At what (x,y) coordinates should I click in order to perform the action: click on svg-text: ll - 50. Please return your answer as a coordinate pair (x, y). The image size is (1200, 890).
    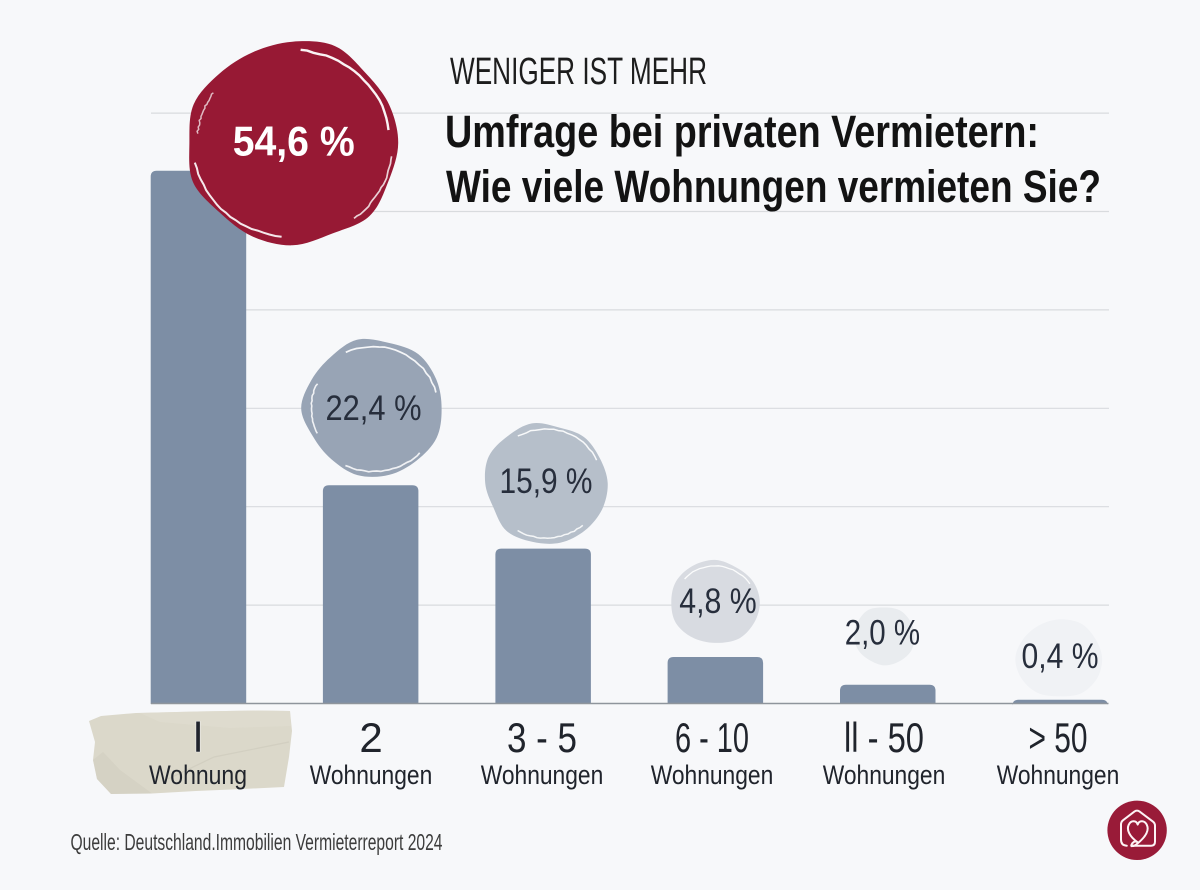
    Looking at the image, I should click on (884, 737).